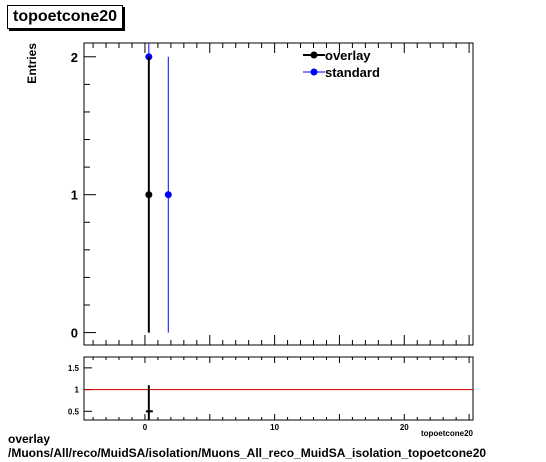  Describe the element at coordinates (404, 427) in the screenshot. I see `ratio-x-tick-label: 20` at that location.